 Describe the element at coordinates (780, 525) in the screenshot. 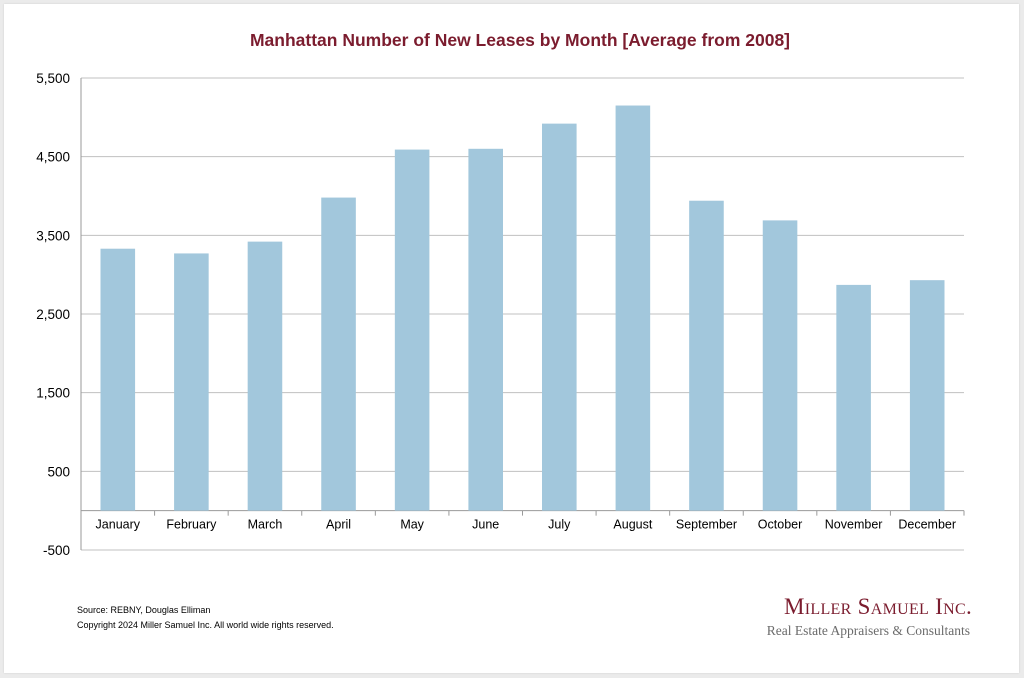

I see `x-tick-label: October` at that location.